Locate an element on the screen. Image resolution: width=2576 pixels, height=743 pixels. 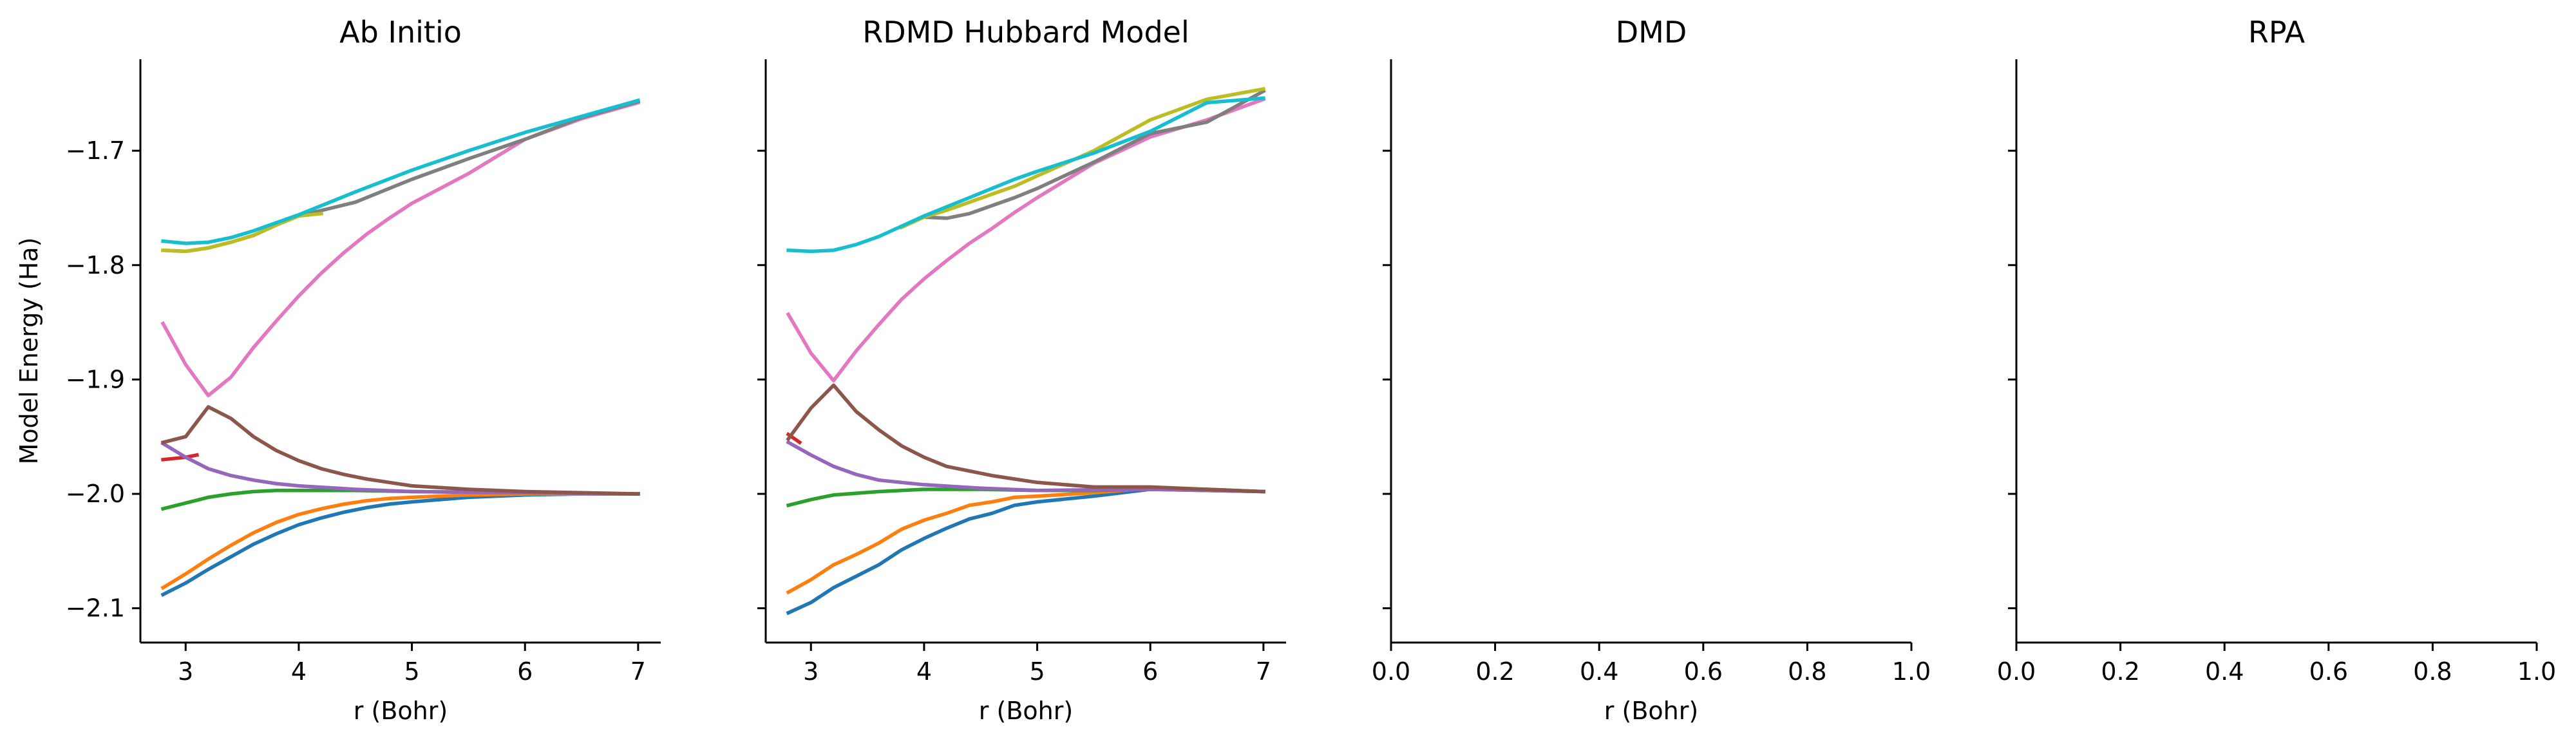
y-tick-label: −1.8 is located at coordinates (96, 265).